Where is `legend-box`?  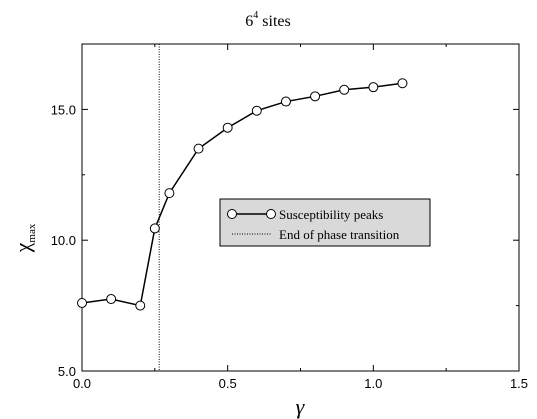
legend-box is located at coordinates (325, 222).